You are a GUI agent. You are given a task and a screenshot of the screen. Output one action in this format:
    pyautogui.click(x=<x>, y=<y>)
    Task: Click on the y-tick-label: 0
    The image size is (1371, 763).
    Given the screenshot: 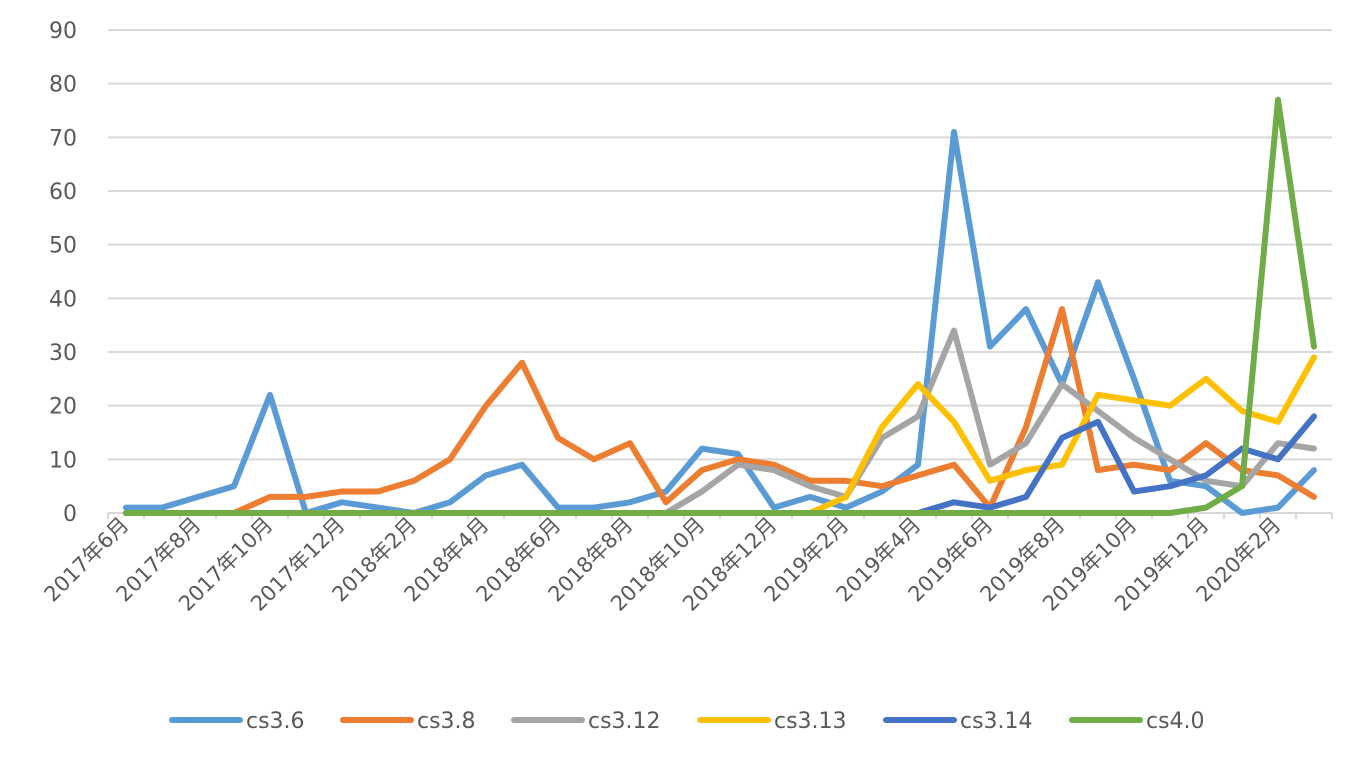 What is the action you would take?
    pyautogui.click(x=70, y=514)
    